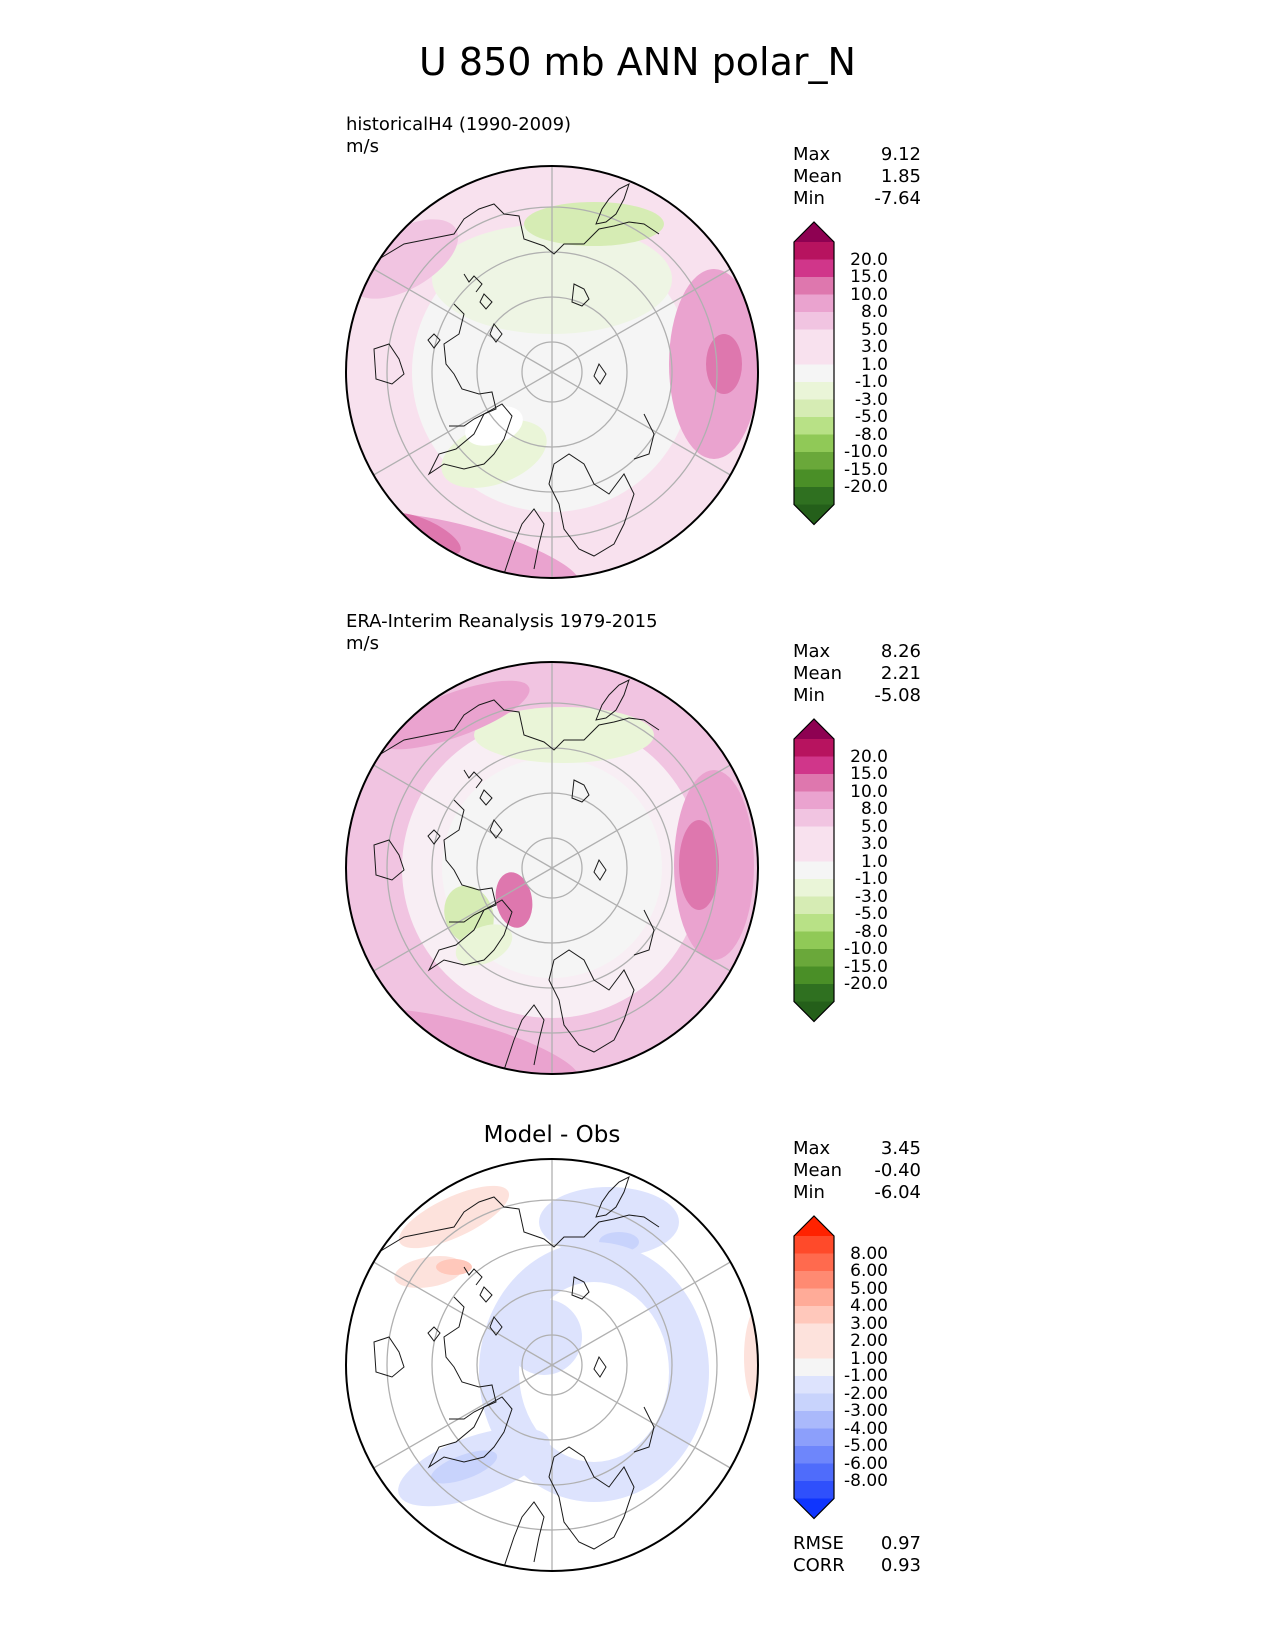 Image resolution: width=1275 pixels, height=1650 pixels. What do you see at coordinates (869, 294) in the screenshot?
I see `colorbar-tick-label: 10.0` at bounding box center [869, 294].